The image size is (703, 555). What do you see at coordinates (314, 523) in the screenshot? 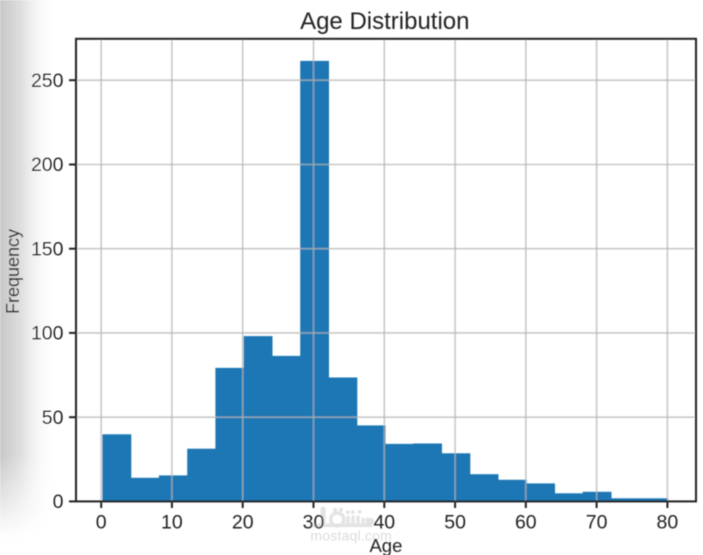
I see `svg-text: 30` at bounding box center [314, 523].